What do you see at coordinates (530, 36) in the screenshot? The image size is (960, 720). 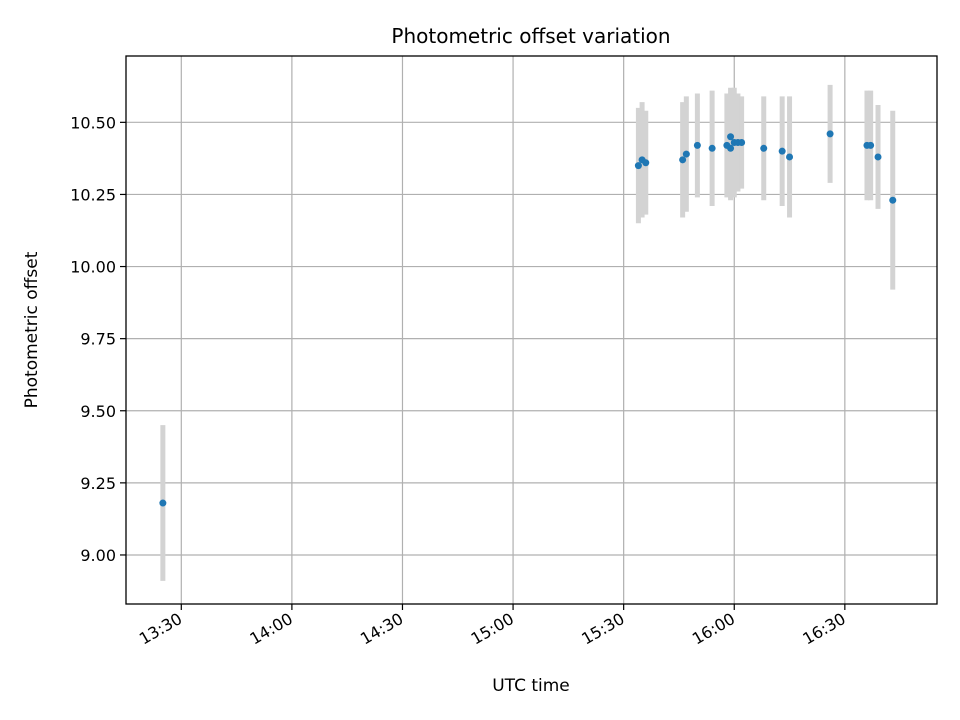 I see `chart-title: Photometric offset variation` at bounding box center [530, 36].